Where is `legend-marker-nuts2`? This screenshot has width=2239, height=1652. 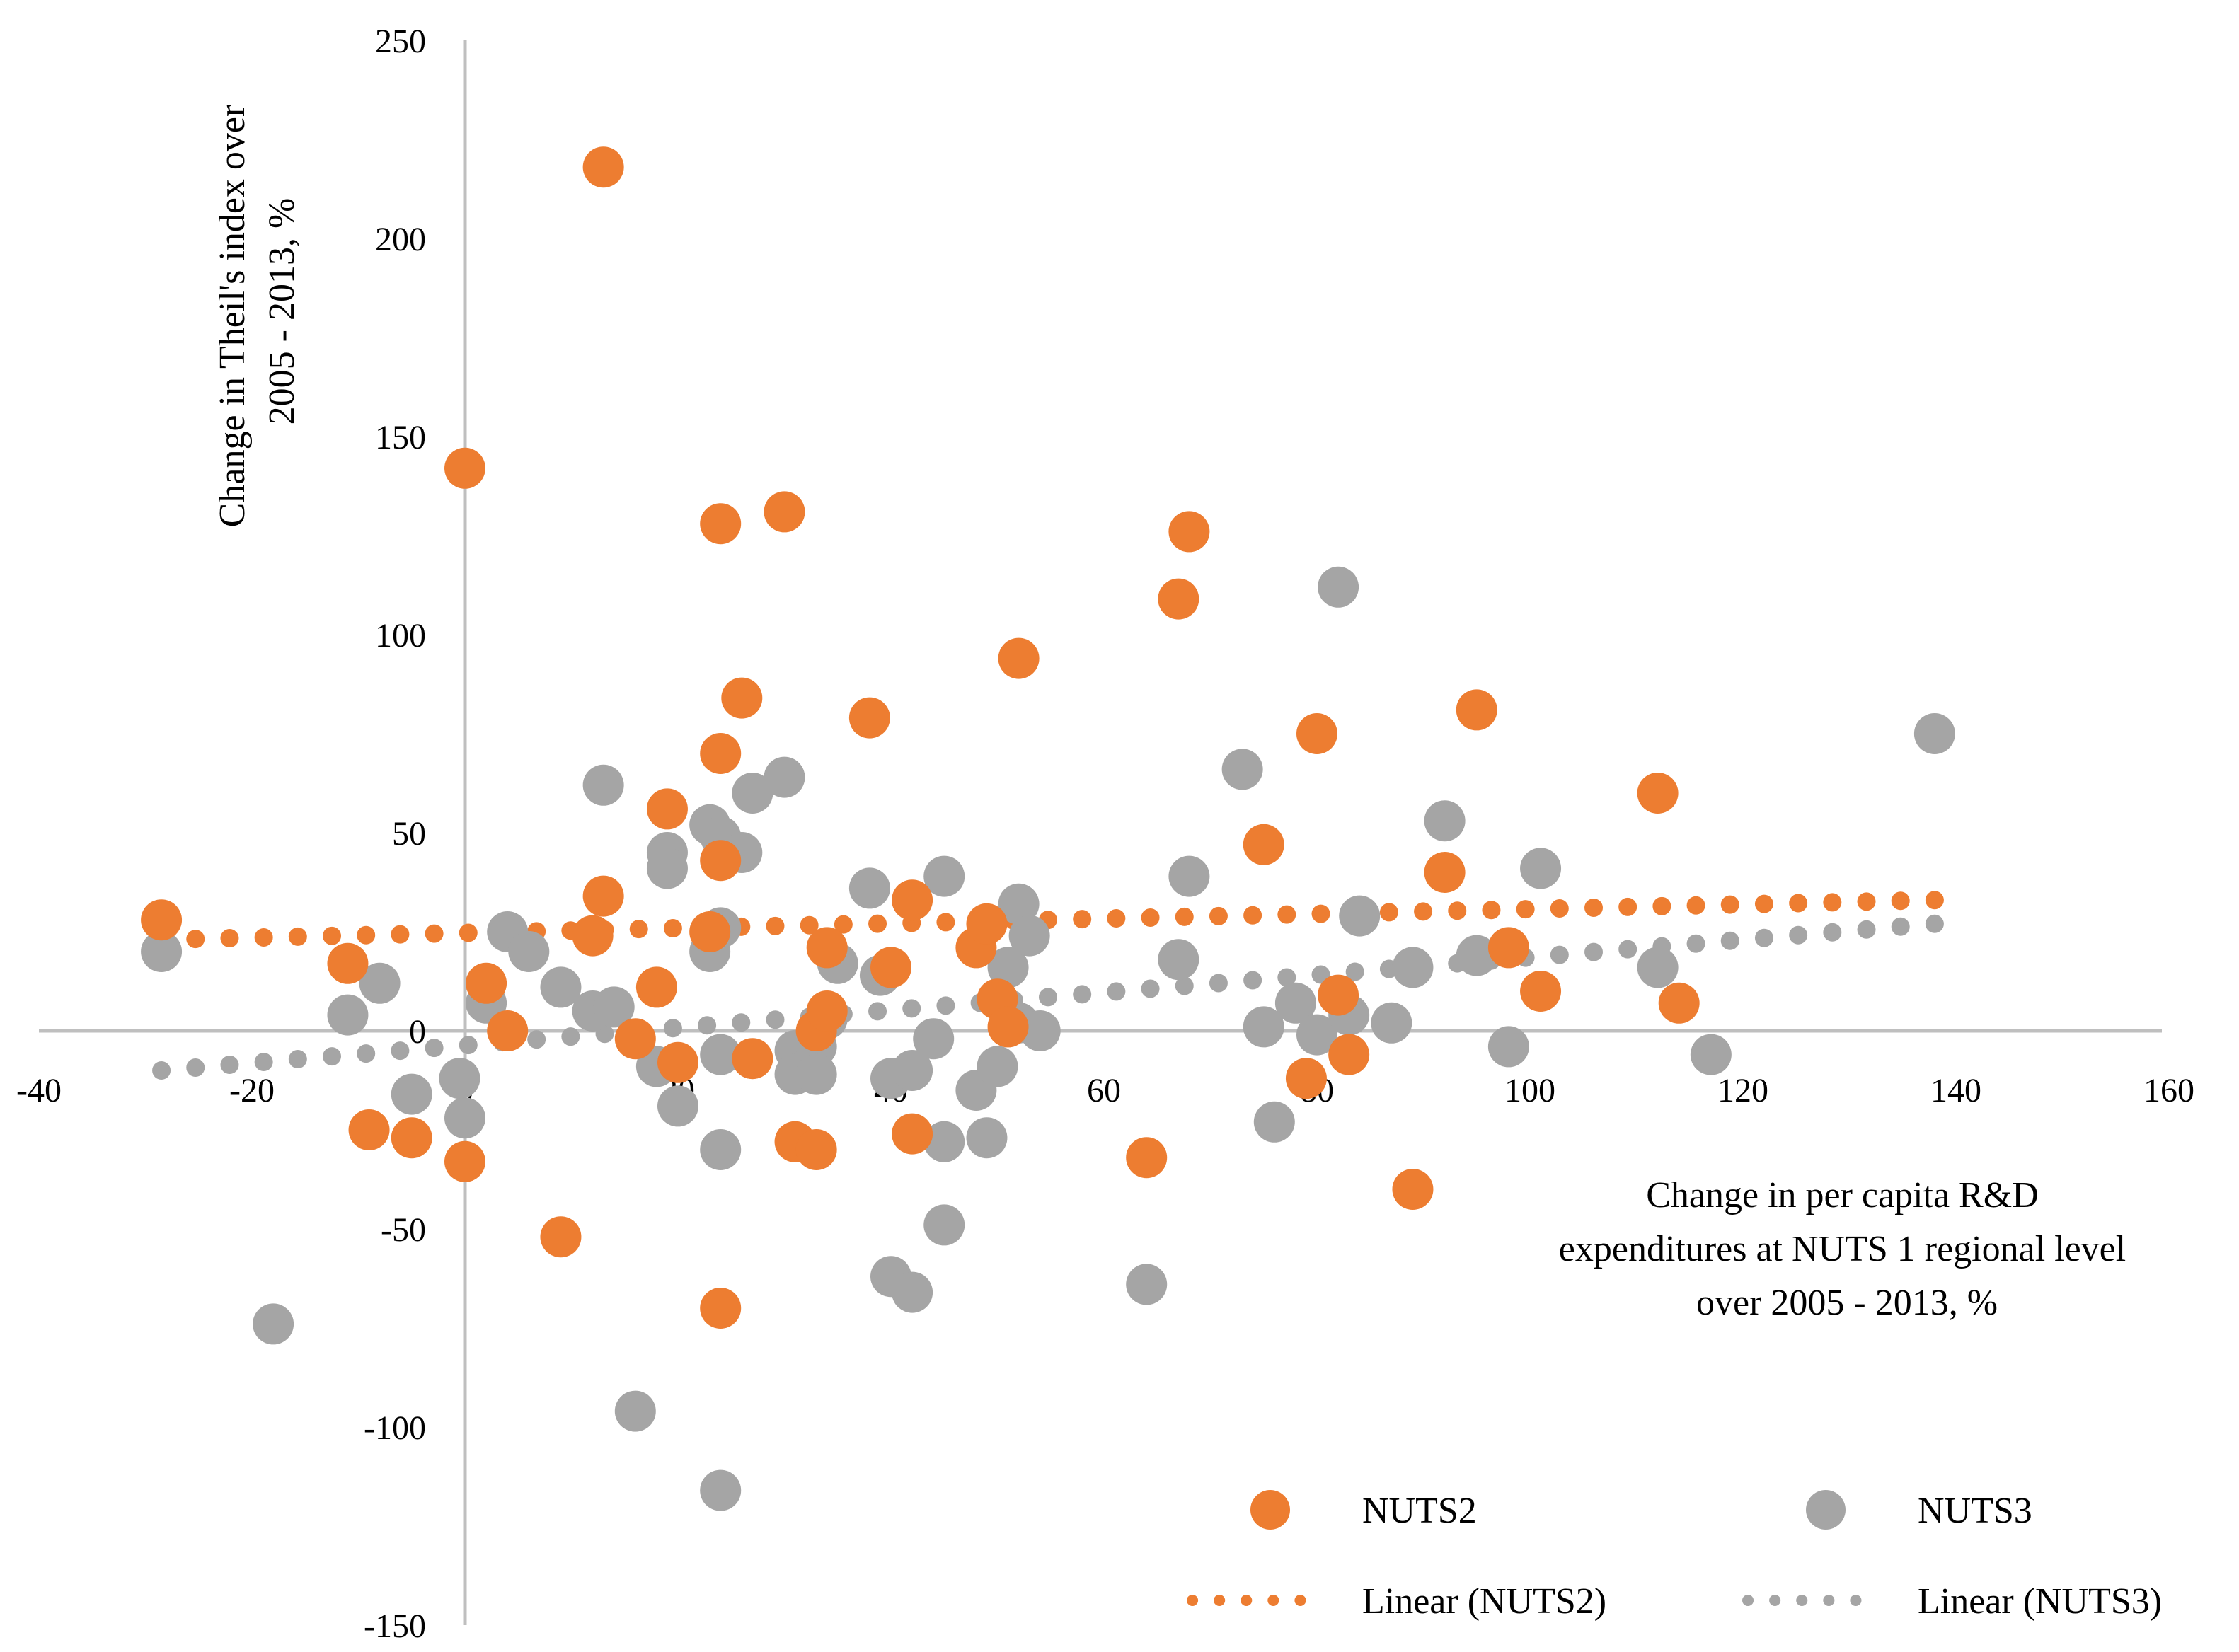 legend-marker-nuts2 is located at coordinates (1270, 1510).